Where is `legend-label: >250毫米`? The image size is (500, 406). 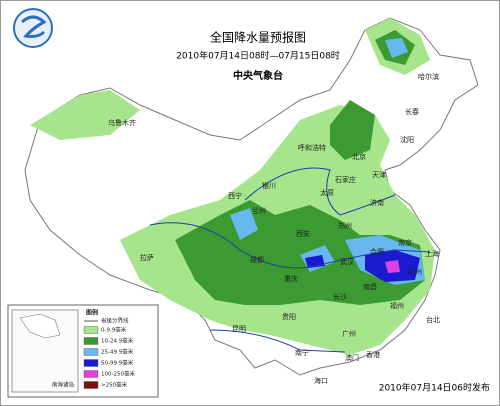 legend-label: >250毫米 is located at coordinates (114, 385).